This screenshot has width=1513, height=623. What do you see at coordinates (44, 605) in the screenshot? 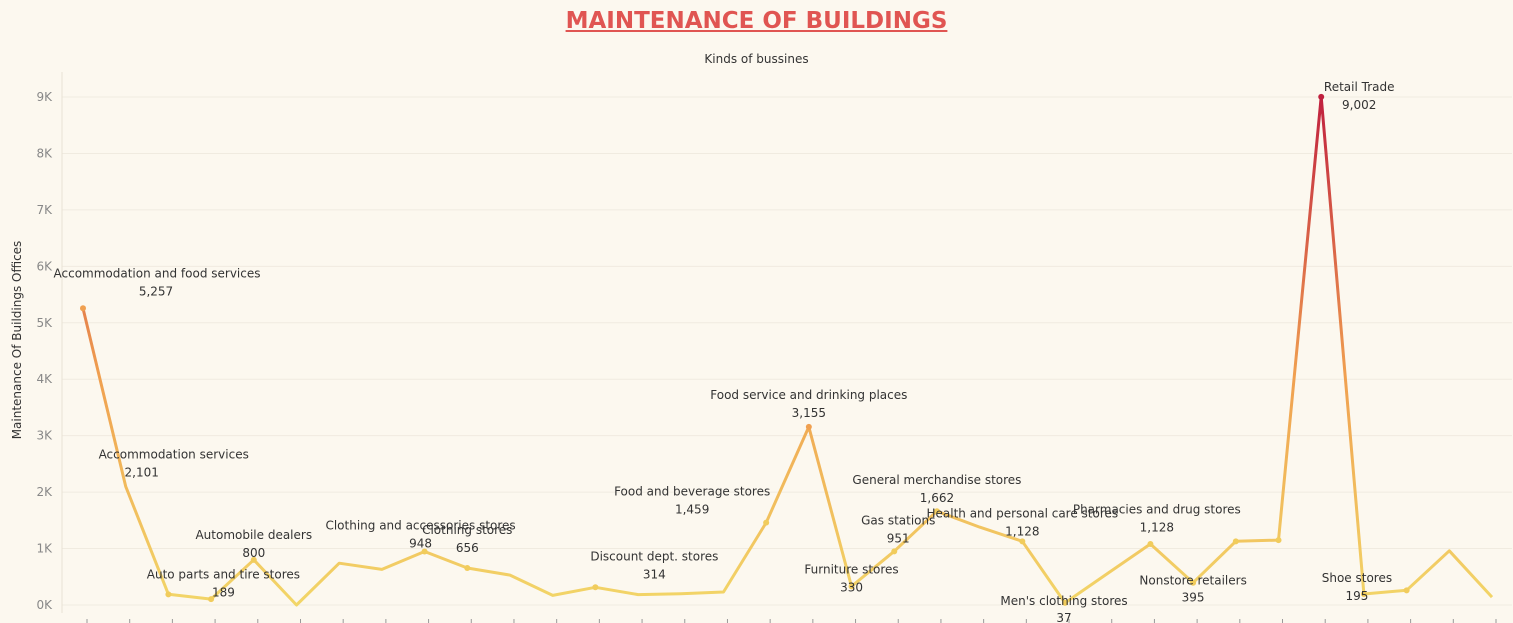
I see `y-tick-label: 0K` at bounding box center [44, 605].